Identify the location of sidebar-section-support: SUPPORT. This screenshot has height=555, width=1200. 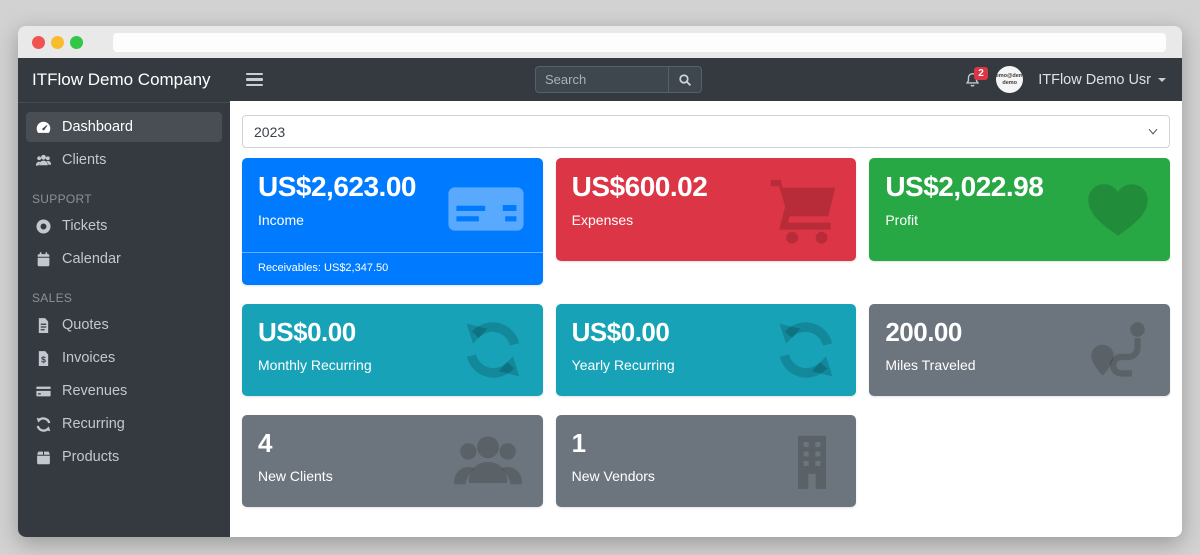
(62, 199).